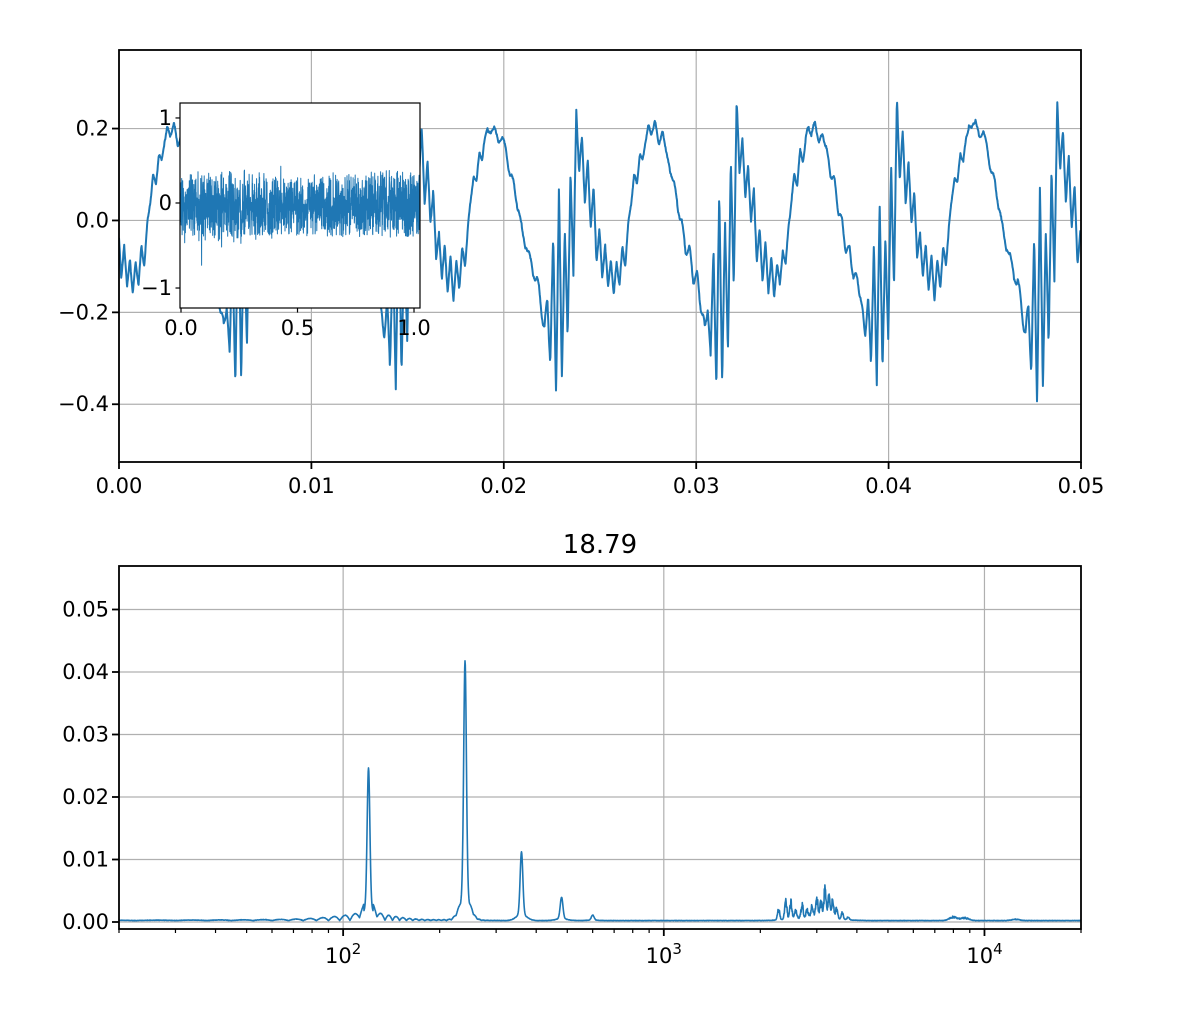 The width and height of the screenshot is (1200, 1027). I want to click on spectrum-minor-ticks, so click(600, 931).